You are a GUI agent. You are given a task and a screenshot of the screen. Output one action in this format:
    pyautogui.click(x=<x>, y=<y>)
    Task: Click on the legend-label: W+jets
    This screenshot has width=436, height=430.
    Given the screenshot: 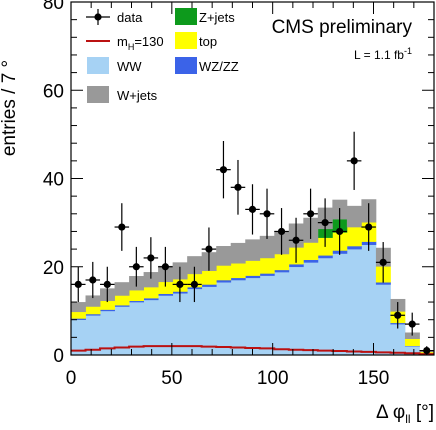 What is the action you would take?
    pyautogui.click(x=137, y=95)
    